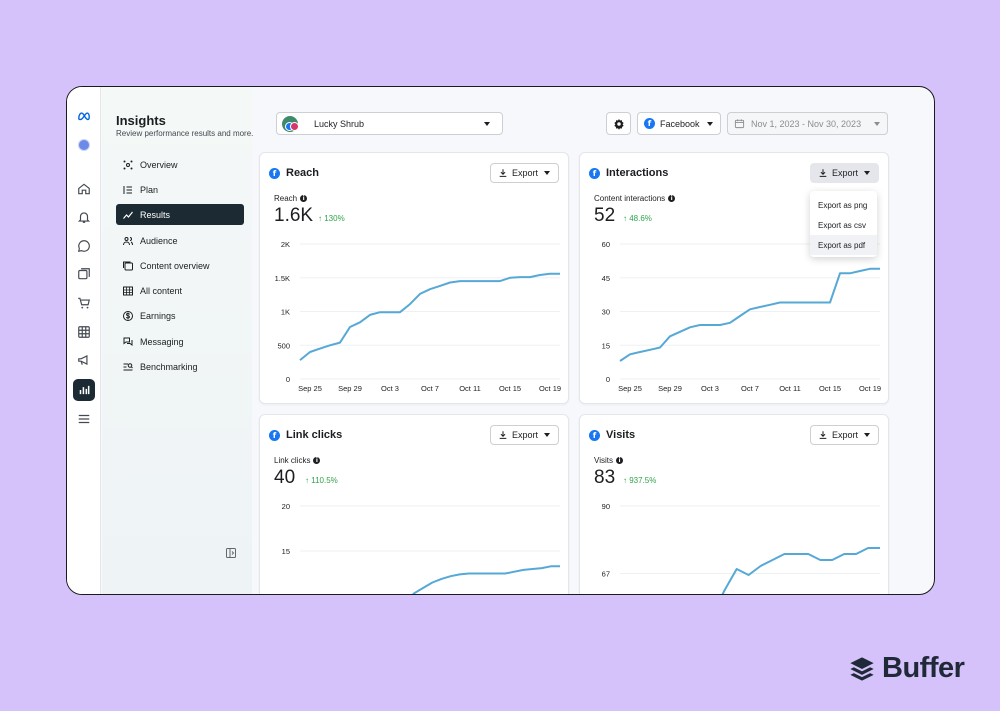  What do you see at coordinates (128, 366) in the screenshot?
I see `benchmarking-icon` at bounding box center [128, 366].